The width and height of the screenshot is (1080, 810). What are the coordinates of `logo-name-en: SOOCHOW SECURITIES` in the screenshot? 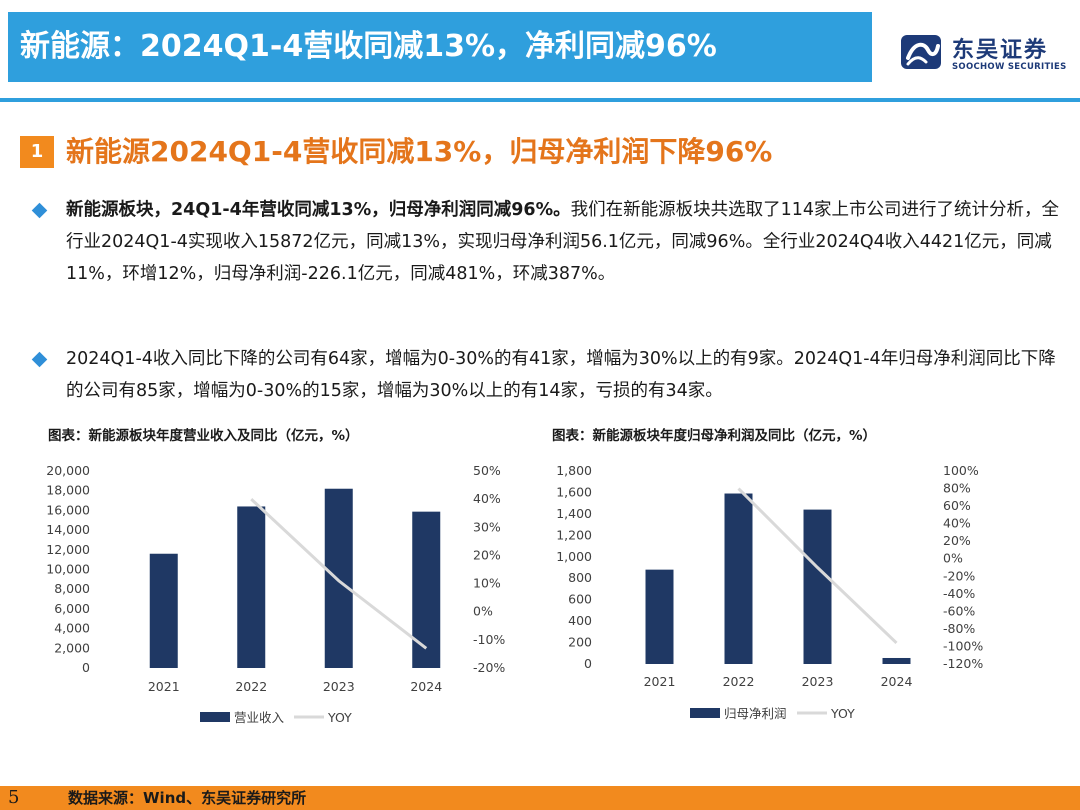 It's located at (1009, 67).